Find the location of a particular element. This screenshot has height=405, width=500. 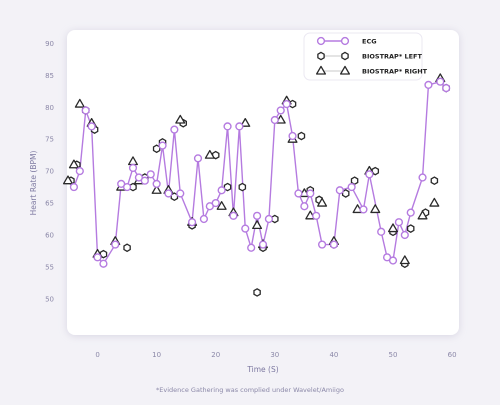

y-tick-label: 50 is located at coordinates (49, 299).